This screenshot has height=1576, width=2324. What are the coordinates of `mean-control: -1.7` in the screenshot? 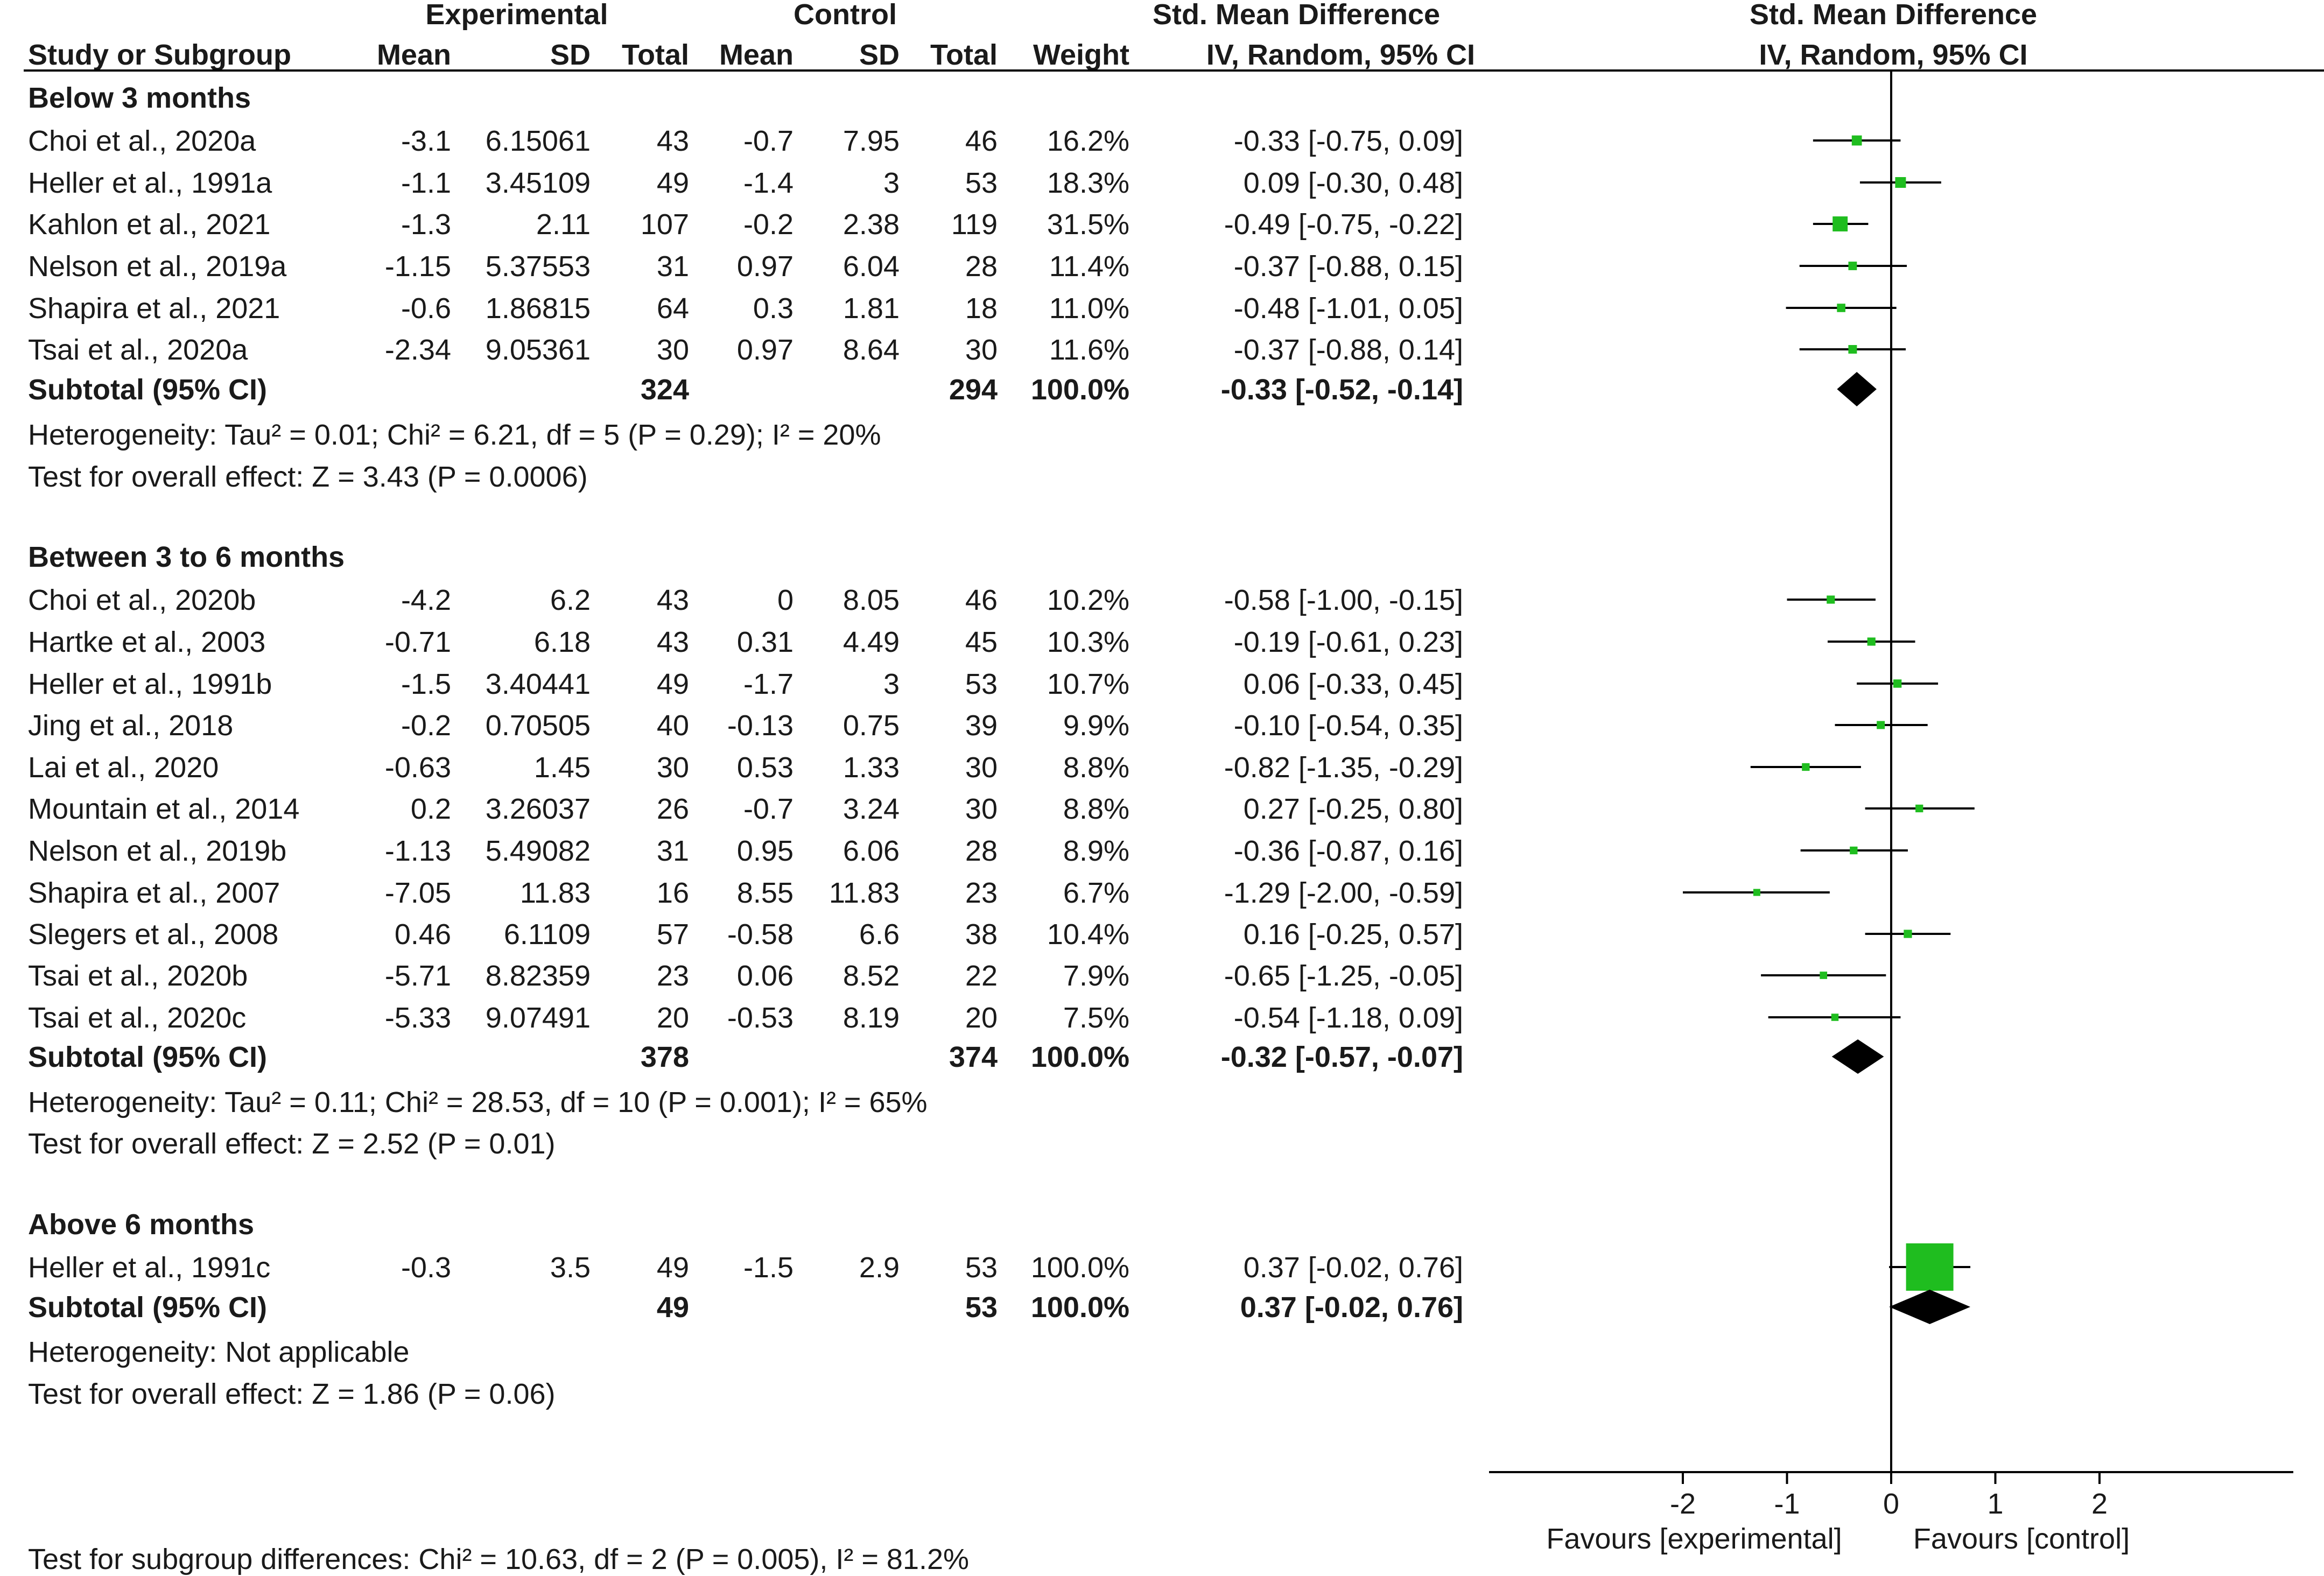 It's located at (768, 684).